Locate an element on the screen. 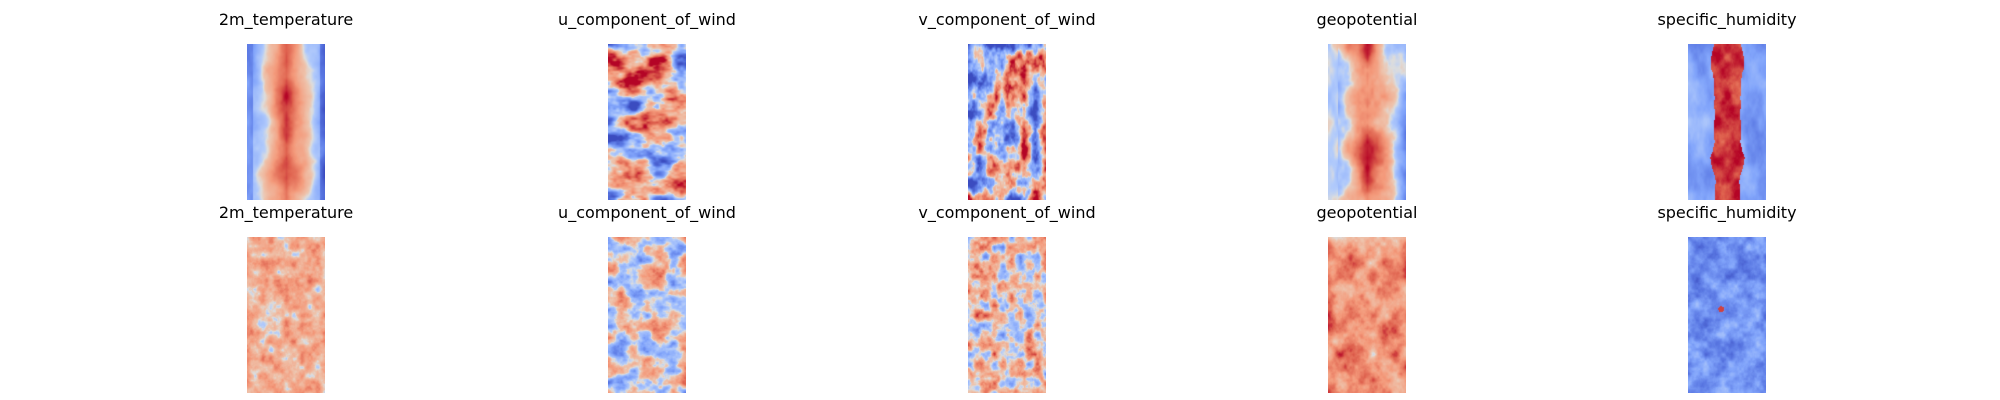 This screenshot has width=2000, height=400. panel-row2-v-component-of-wind: v_component_of_wind is located at coordinates (1007, 291).